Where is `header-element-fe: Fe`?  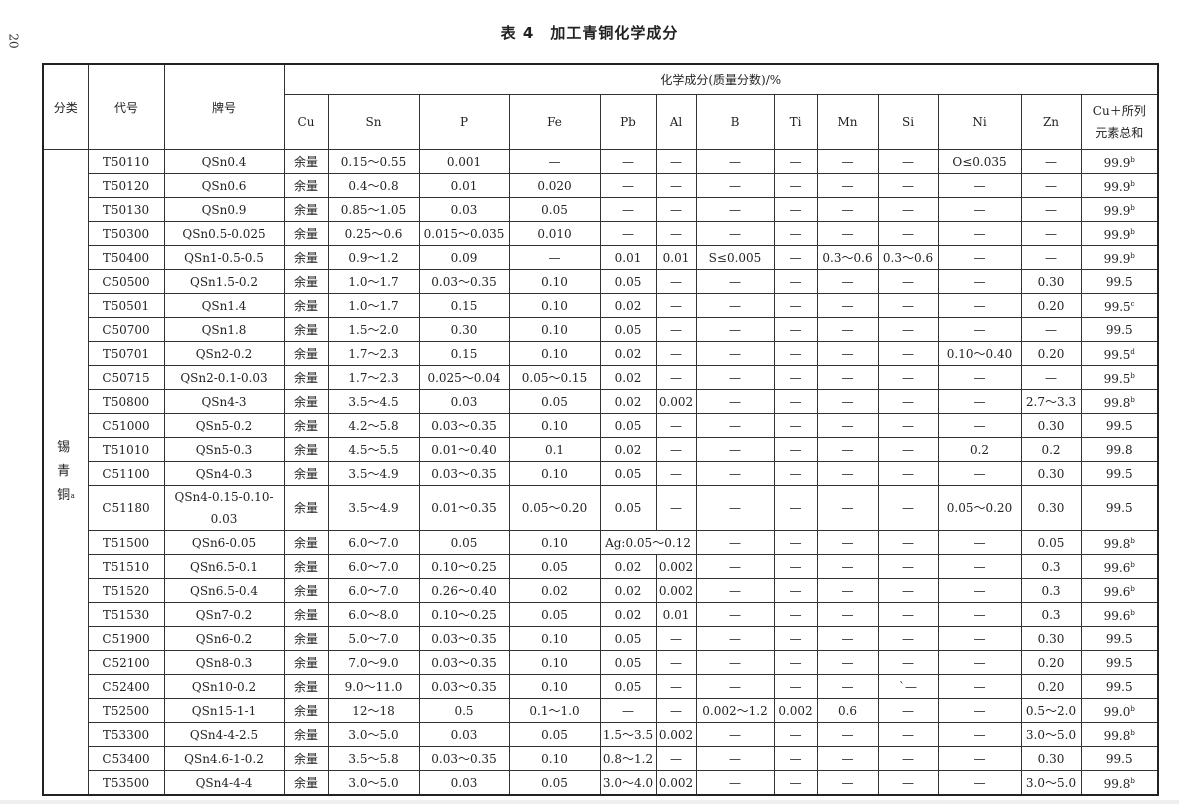
header-element-fe: Fe is located at coordinates (554, 122).